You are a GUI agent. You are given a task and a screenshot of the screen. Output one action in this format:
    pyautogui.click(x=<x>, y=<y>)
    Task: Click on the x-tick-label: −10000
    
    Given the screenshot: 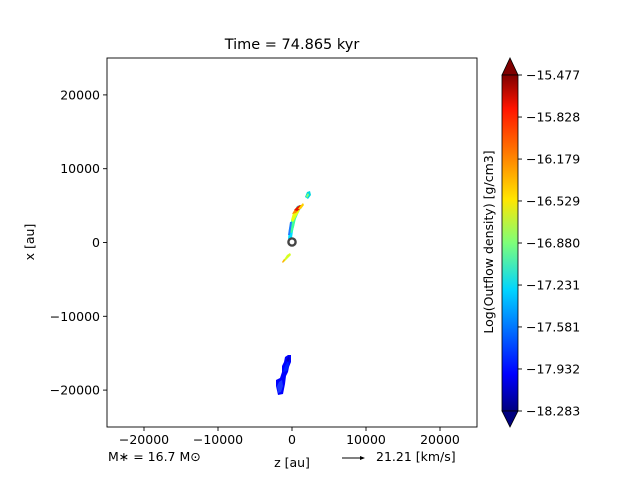 What is the action you would take?
    pyautogui.click(x=218, y=439)
    